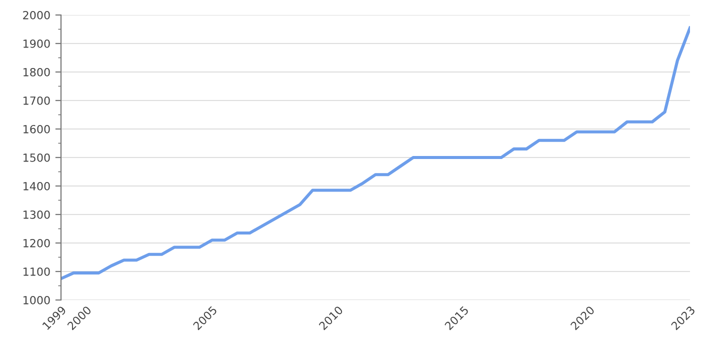 The height and width of the screenshot is (350, 720). What do you see at coordinates (37, 300) in the screenshot?
I see `y-tick-label: 1000` at bounding box center [37, 300].